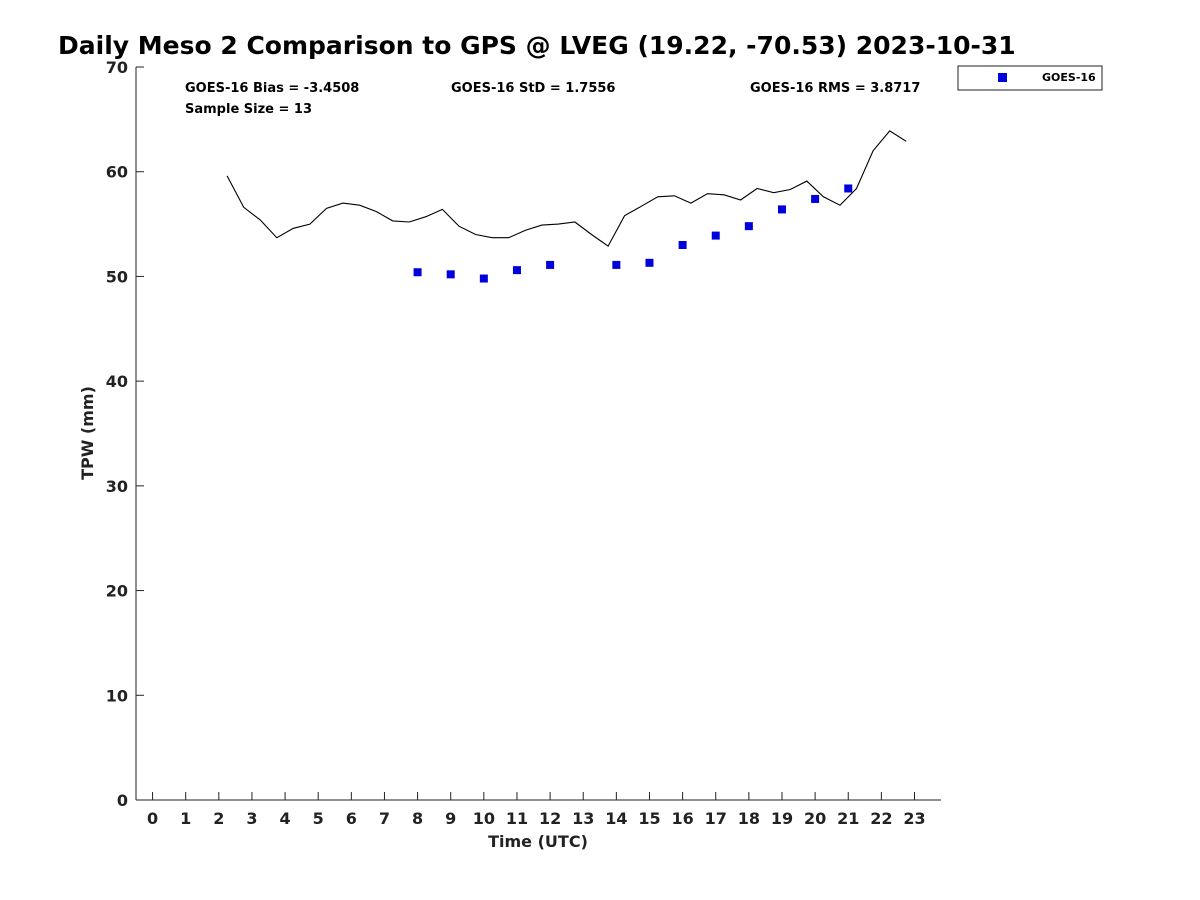  I want to click on std-stat: GOES-16 StD = 1.7556, so click(533, 88).